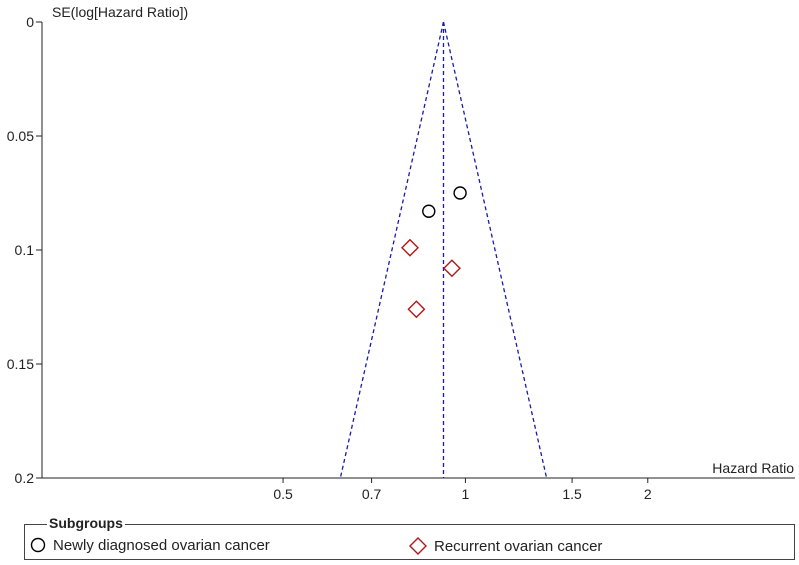 The height and width of the screenshot is (565, 799). Describe the element at coordinates (466, 494) in the screenshot. I see `x-tick-label: 1` at that location.